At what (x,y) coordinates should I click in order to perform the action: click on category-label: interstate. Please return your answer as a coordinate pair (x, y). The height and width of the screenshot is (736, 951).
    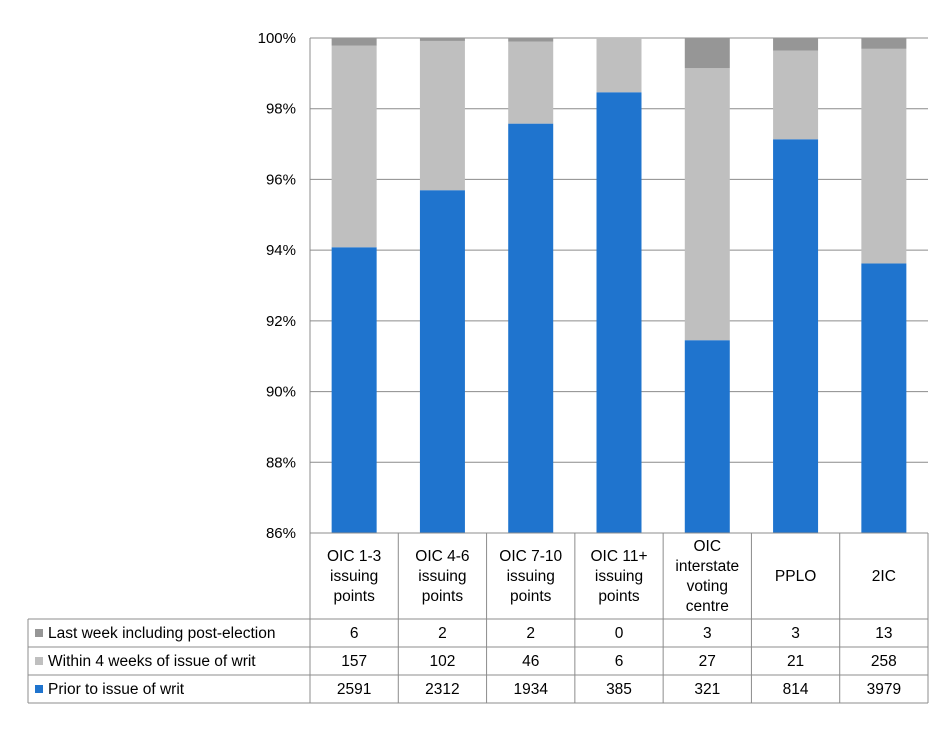
    Looking at the image, I should click on (707, 566).